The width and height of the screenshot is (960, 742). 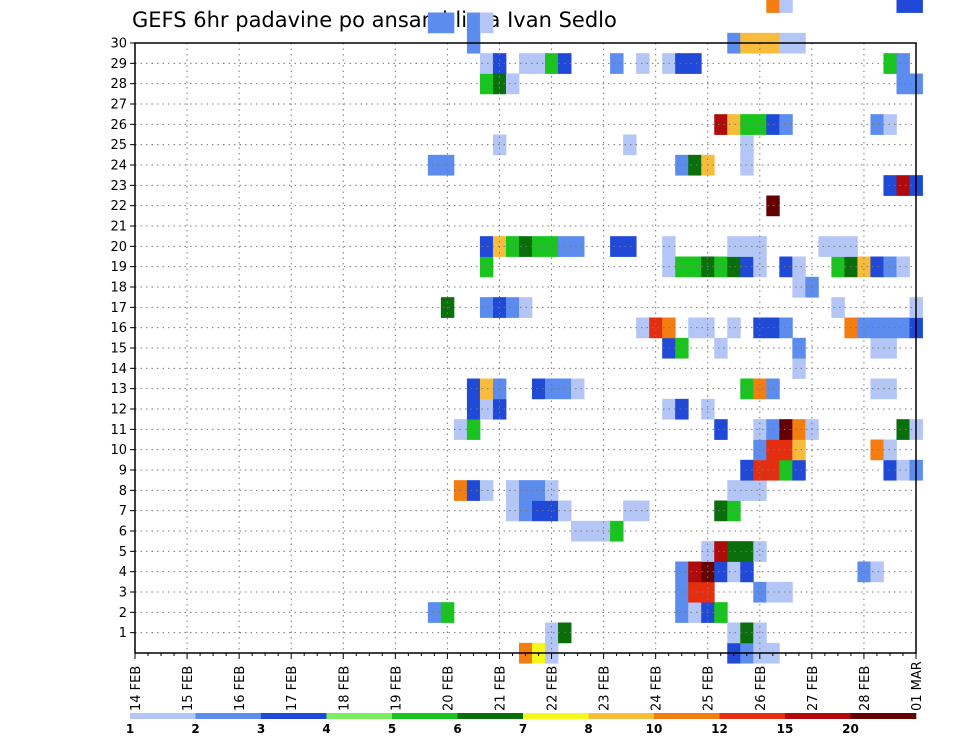 What do you see at coordinates (654, 729) in the screenshot?
I see `legend-label: 10` at bounding box center [654, 729].